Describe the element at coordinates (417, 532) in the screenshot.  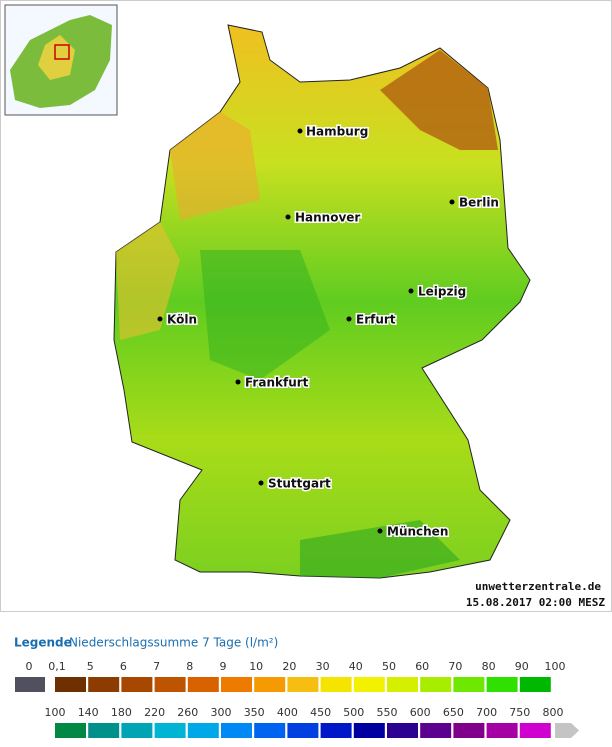
I see `city-label: München` at that location.